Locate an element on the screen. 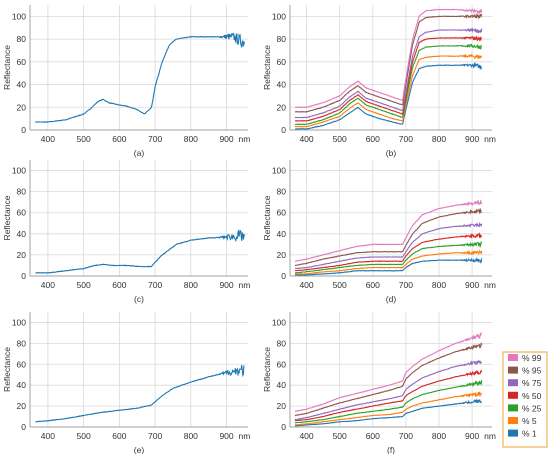 This screenshot has width=550, height=454. legend-label: % 1 is located at coordinates (529, 434).